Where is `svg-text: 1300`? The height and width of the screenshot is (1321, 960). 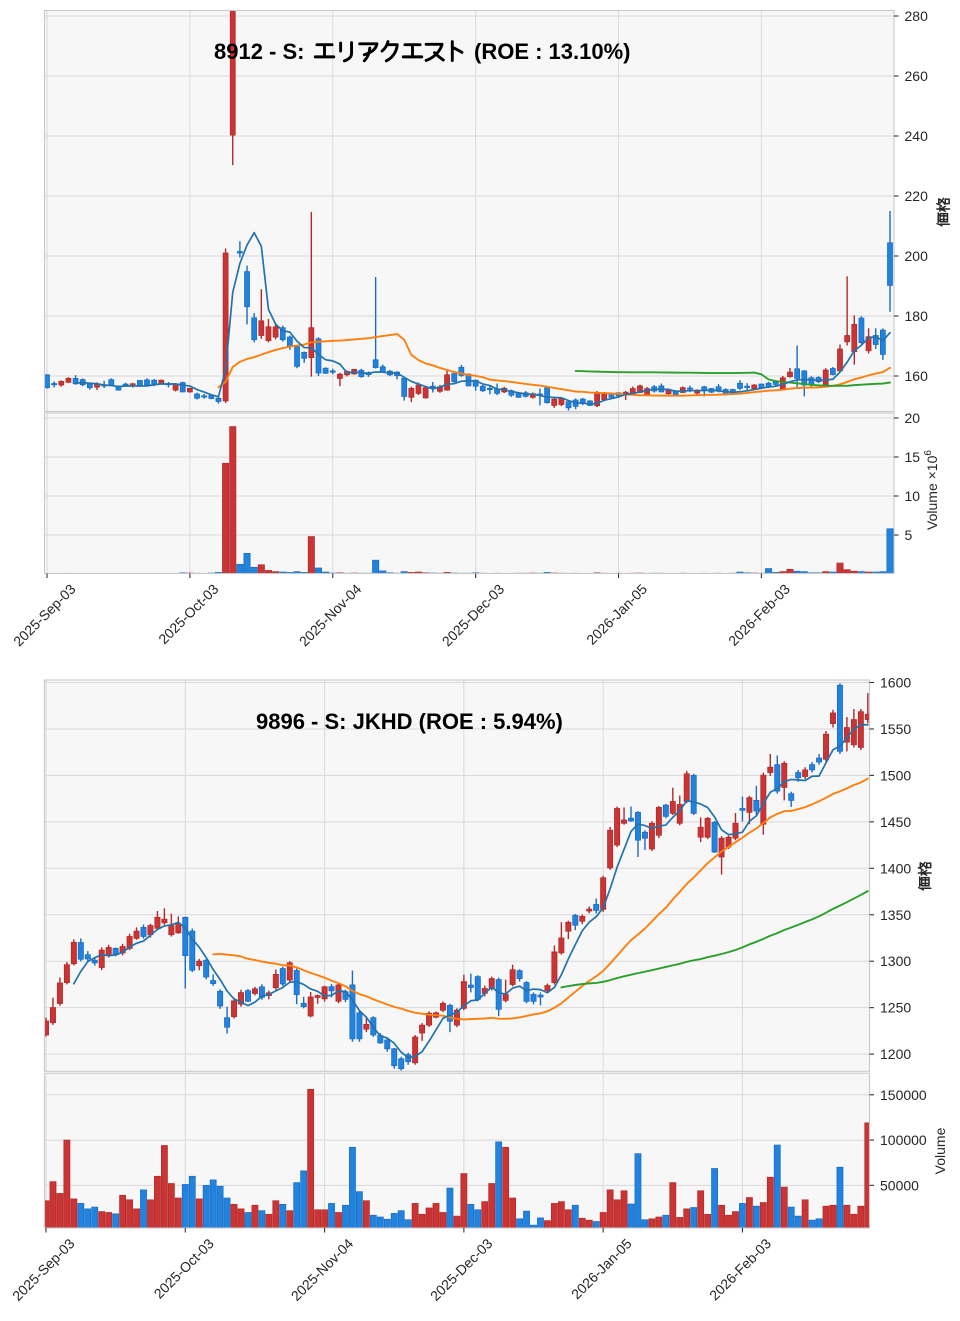
svg-text: 1300 is located at coordinates (895, 961).